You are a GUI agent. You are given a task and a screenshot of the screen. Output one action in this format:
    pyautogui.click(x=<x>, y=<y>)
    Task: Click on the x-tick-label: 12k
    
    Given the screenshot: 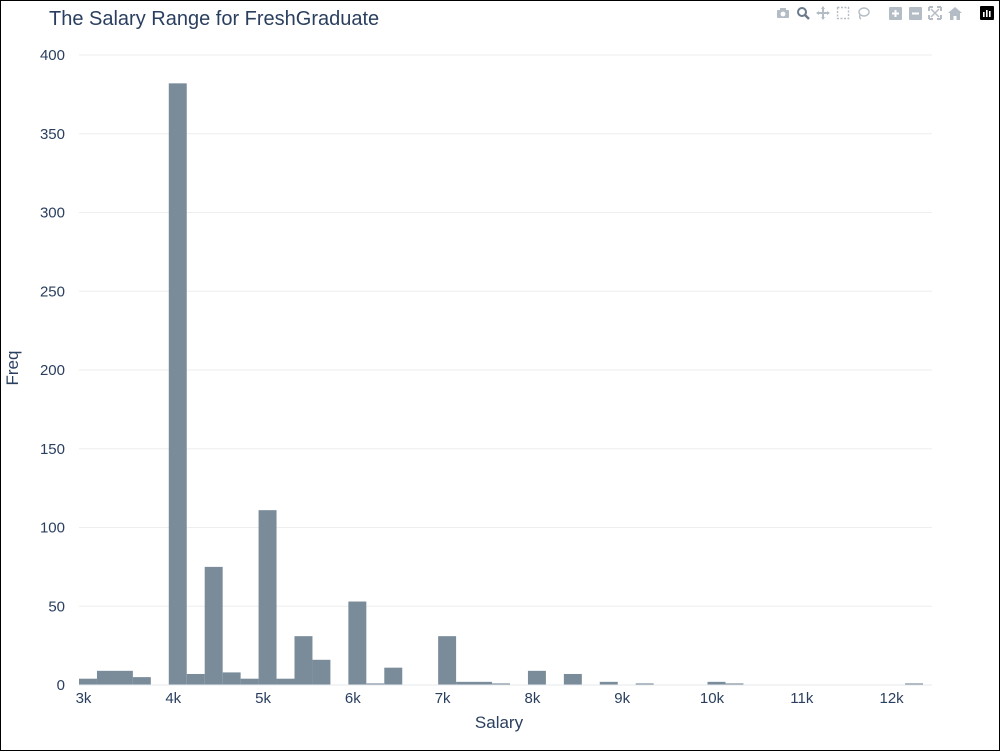 What is the action you would take?
    pyautogui.click(x=892, y=698)
    